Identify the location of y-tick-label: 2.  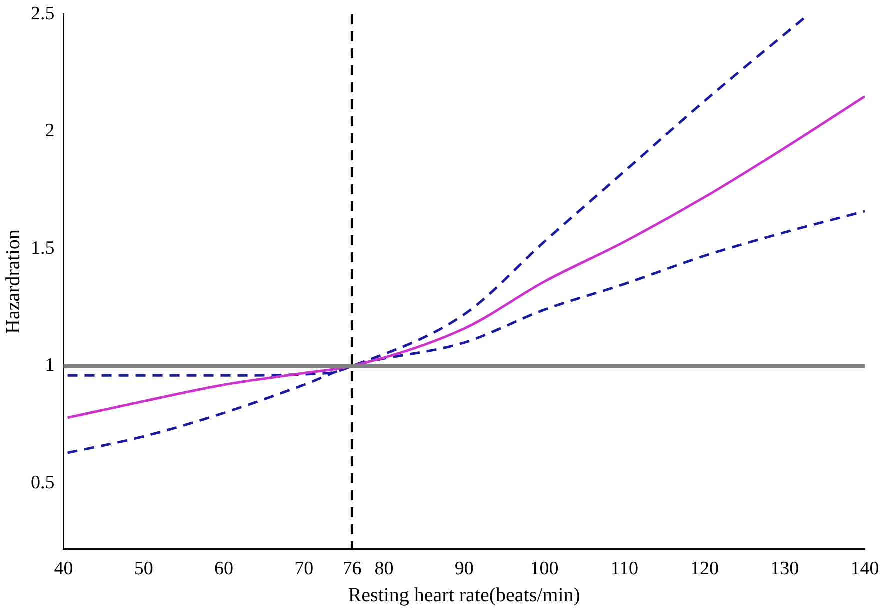
(50, 131).